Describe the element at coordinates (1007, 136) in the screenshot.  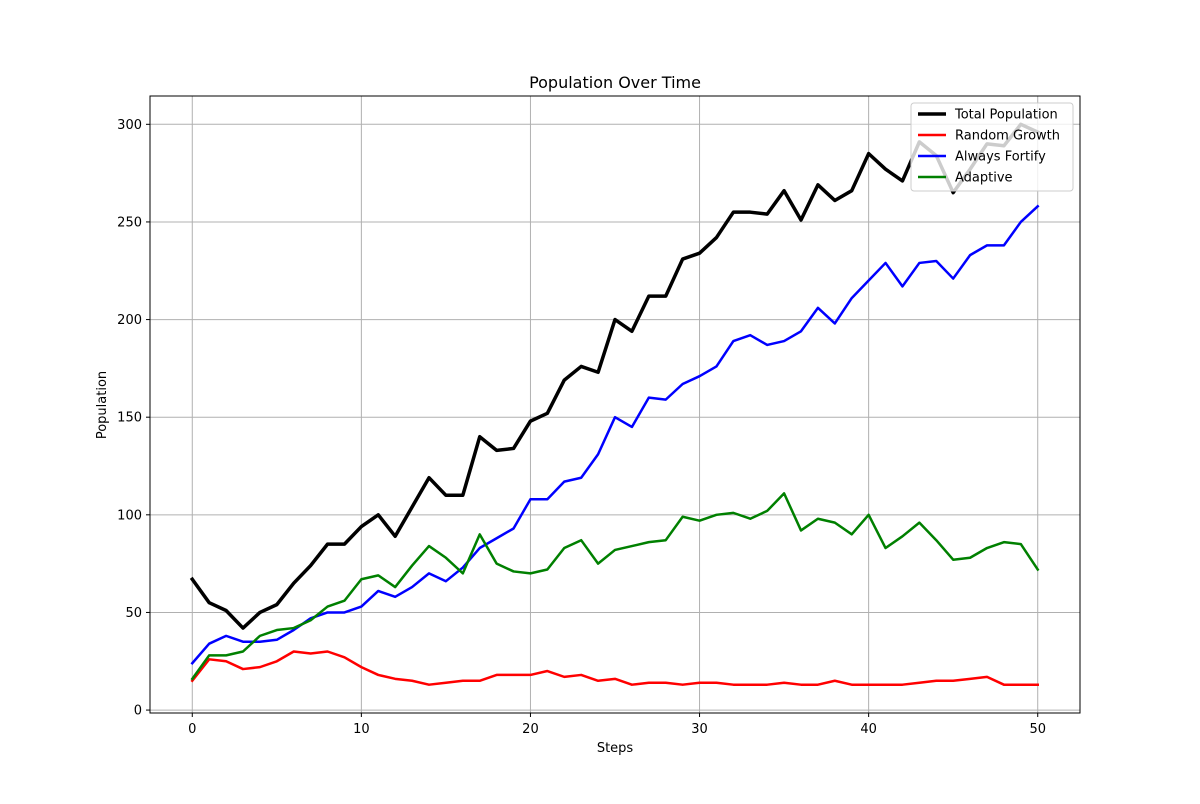
I see `legend-label-random-growth: Random Growth` at that location.